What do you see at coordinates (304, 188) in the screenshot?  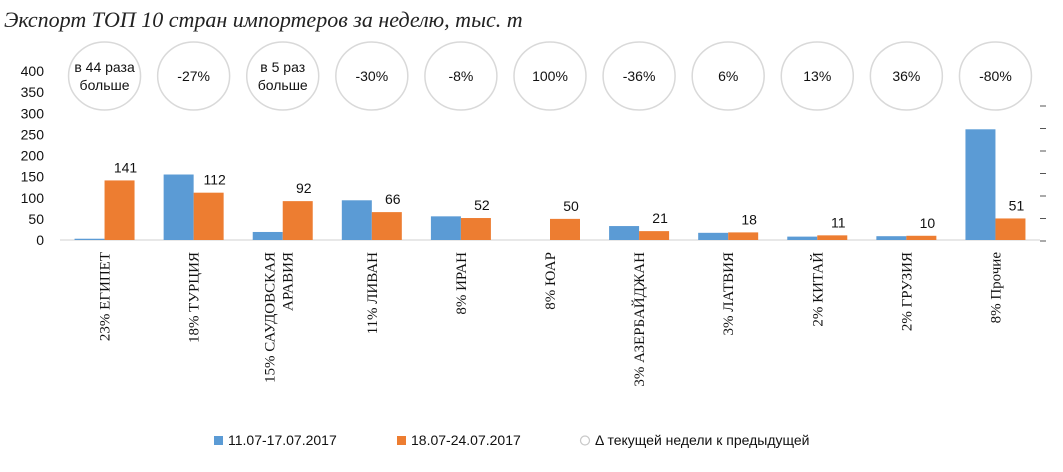 I see `data-label: 92` at bounding box center [304, 188].